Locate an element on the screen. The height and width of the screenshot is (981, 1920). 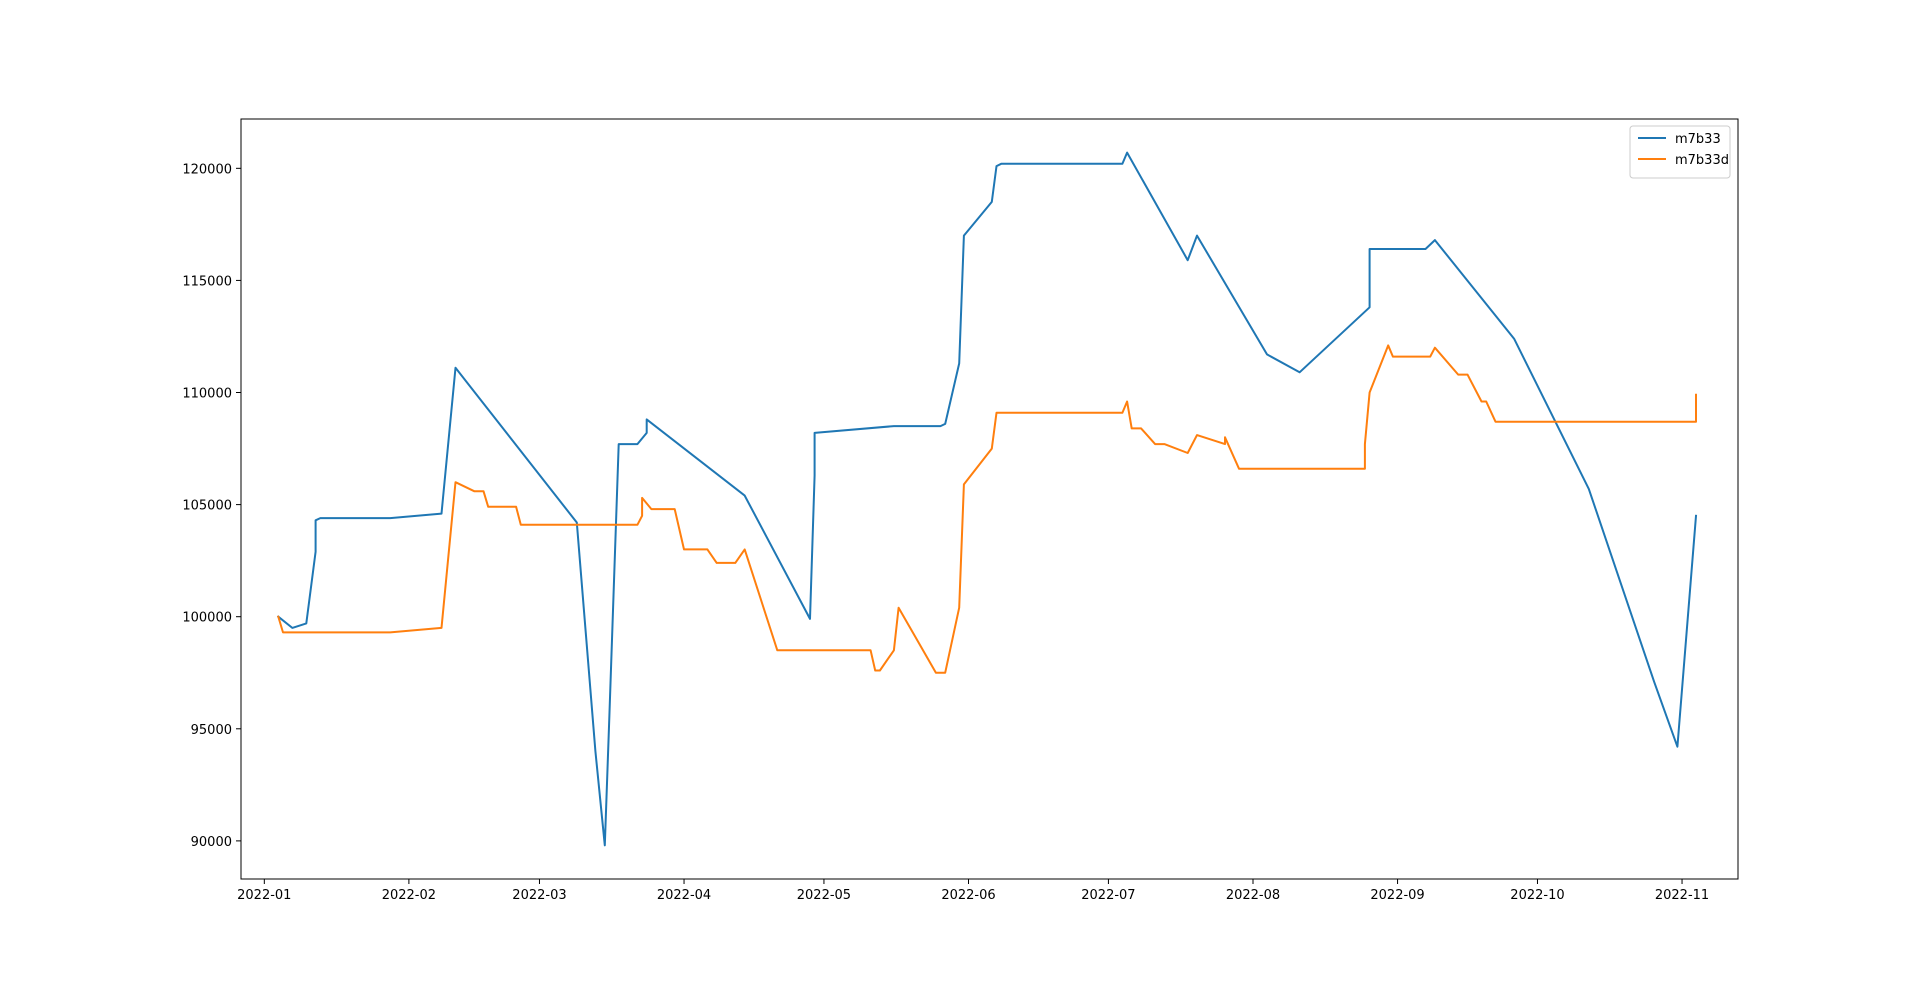
x-tick-label: 2022-11 is located at coordinates (1682, 895).